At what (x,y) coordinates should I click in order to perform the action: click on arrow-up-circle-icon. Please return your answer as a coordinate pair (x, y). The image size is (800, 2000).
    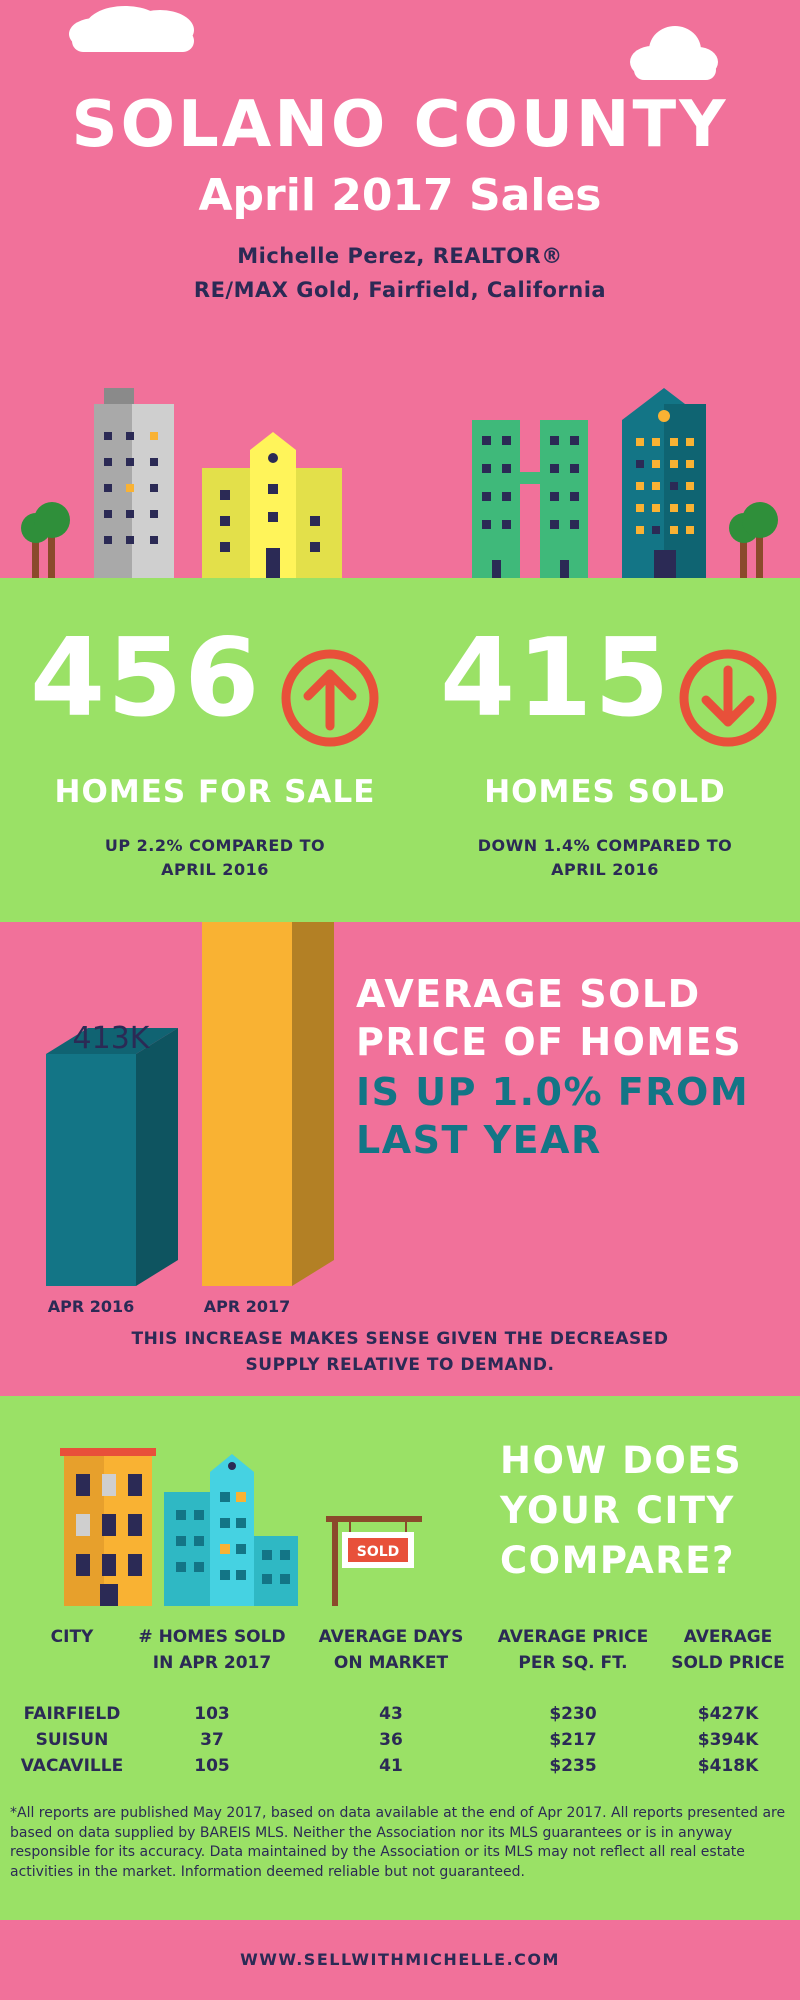
    Looking at the image, I should click on (330, 698).